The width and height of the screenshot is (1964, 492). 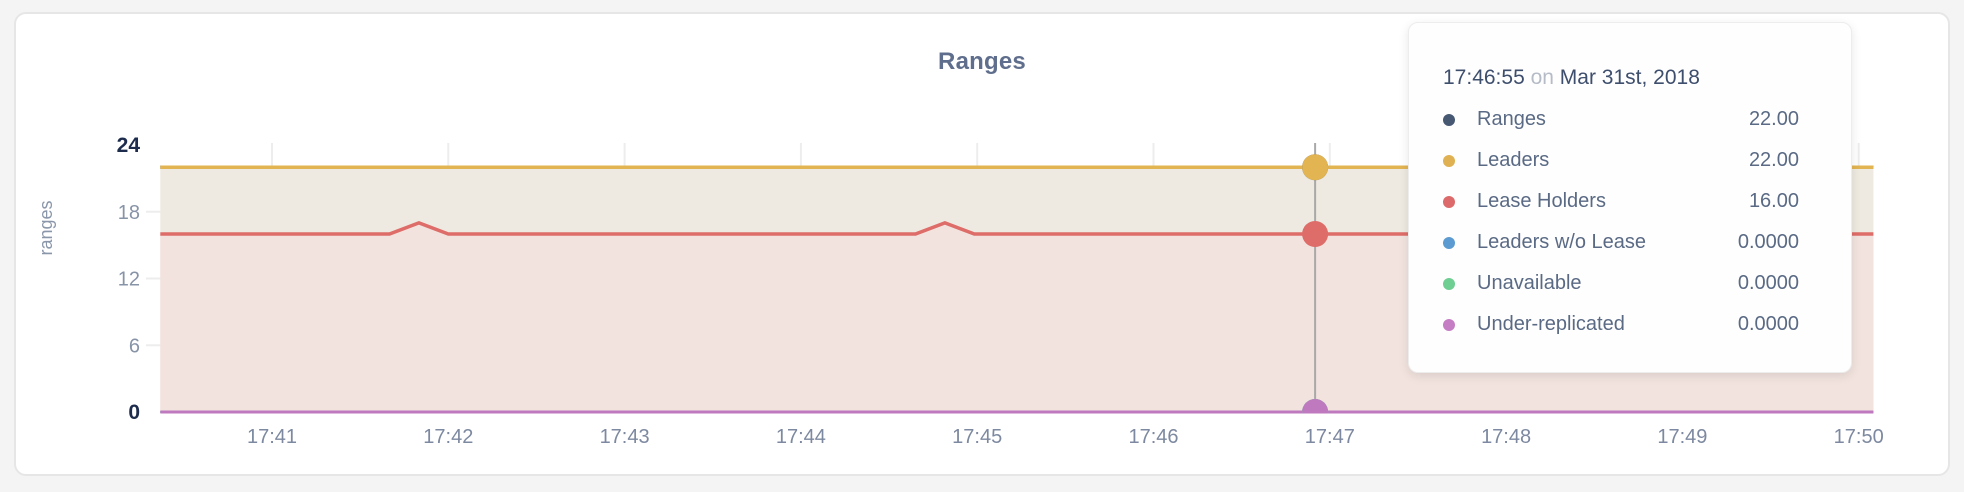 What do you see at coordinates (1551, 324) in the screenshot?
I see `legend-label: Under-replicated` at bounding box center [1551, 324].